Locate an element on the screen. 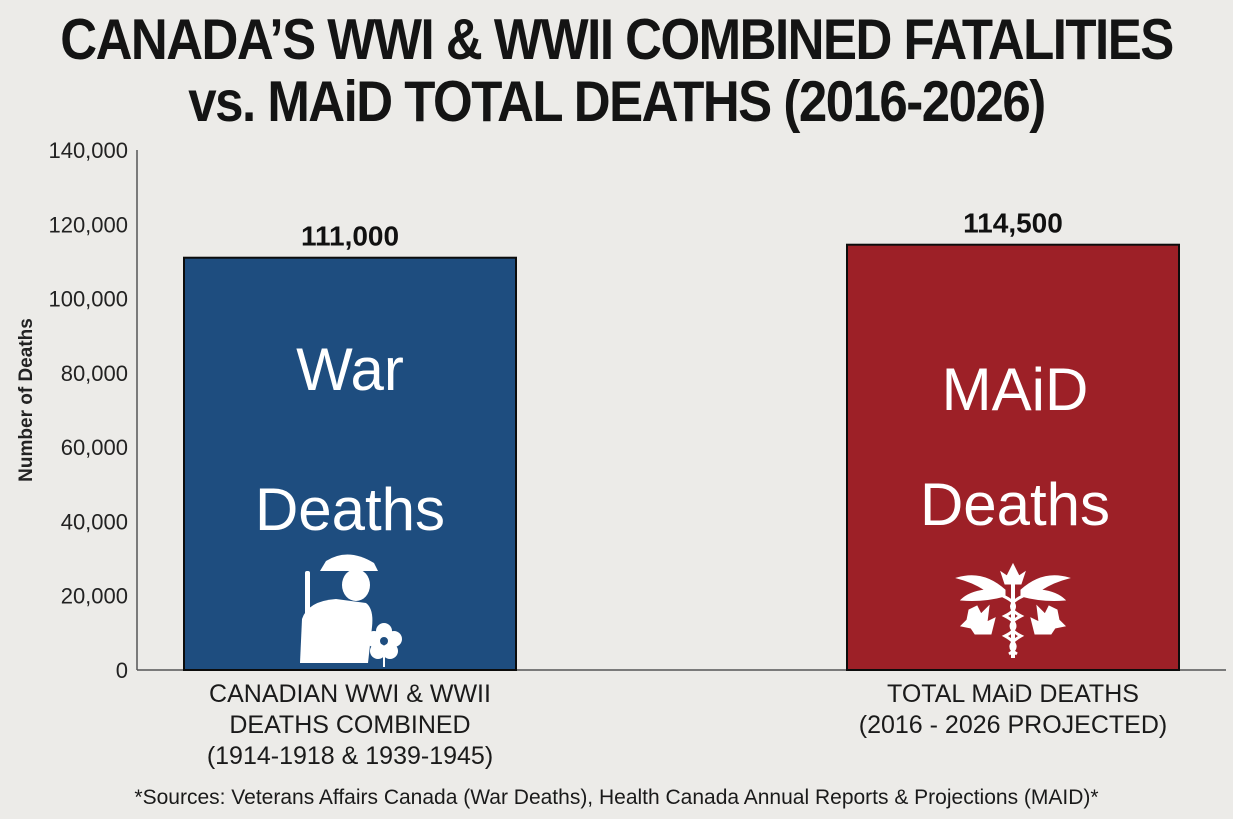 The height and width of the screenshot is (819, 1233). y-tick-label: 80,000 is located at coordinates (94, 373).